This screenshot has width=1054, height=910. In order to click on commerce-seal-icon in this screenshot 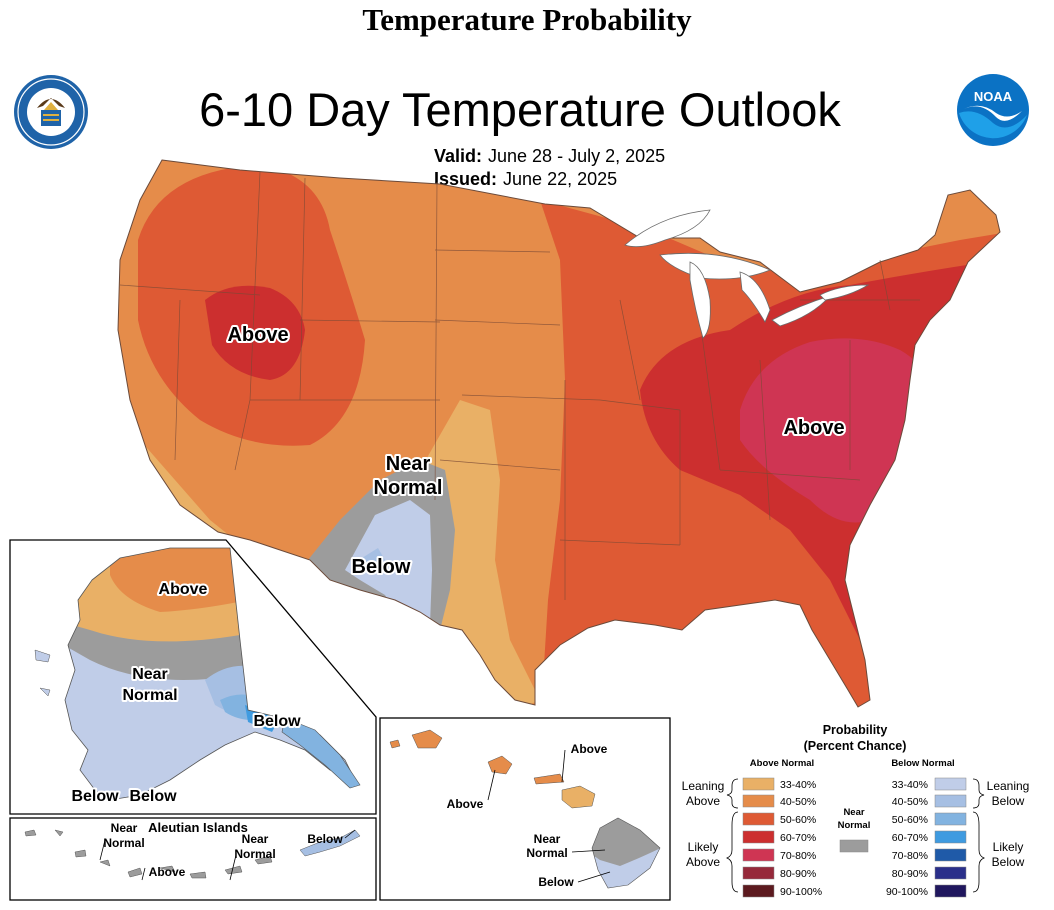, I will do `click(51, 112)`.